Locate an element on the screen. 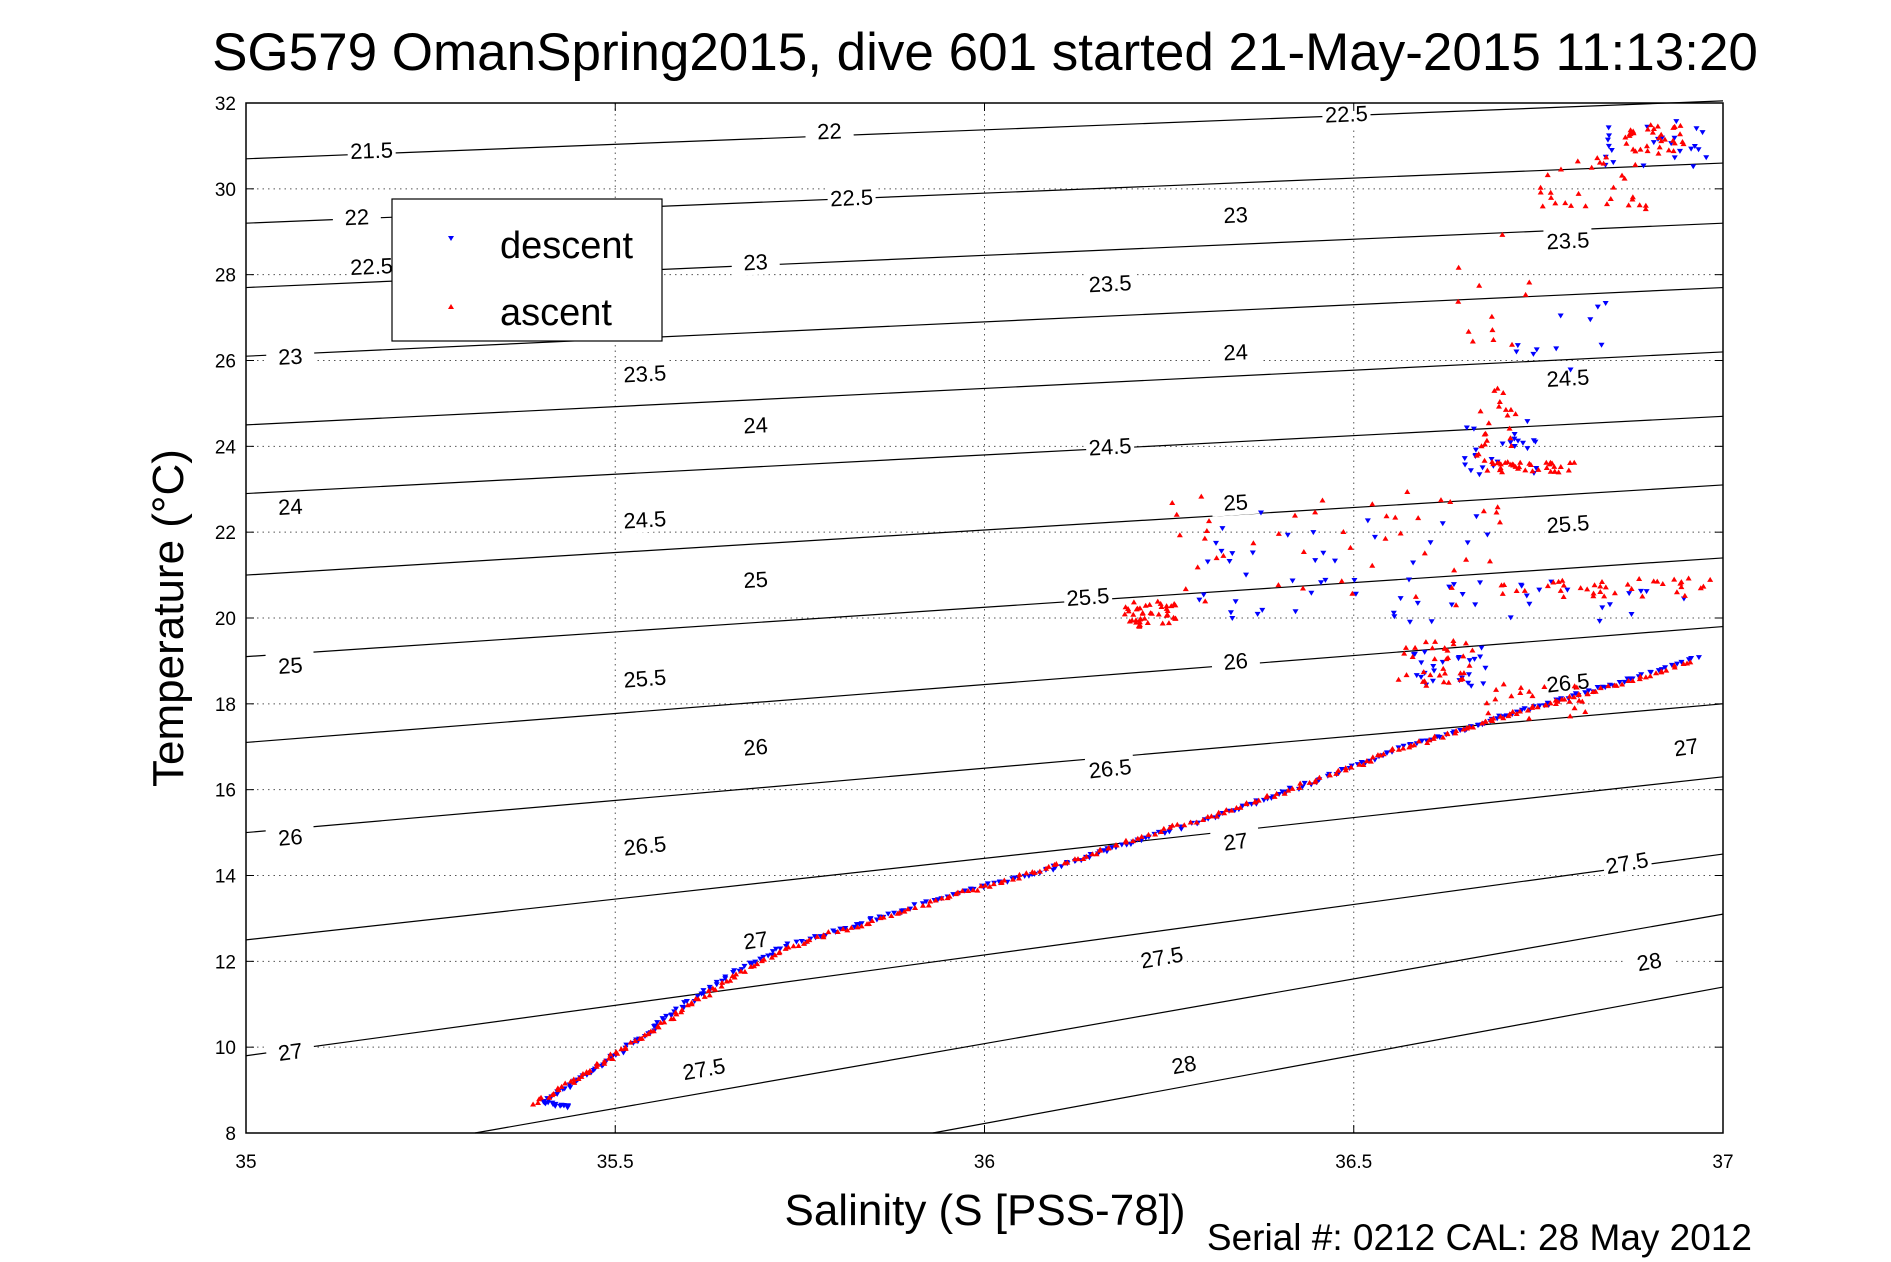 This screenshot has height=1262, width=1891. contour-label: 27 is located at coordinates (756, 940).